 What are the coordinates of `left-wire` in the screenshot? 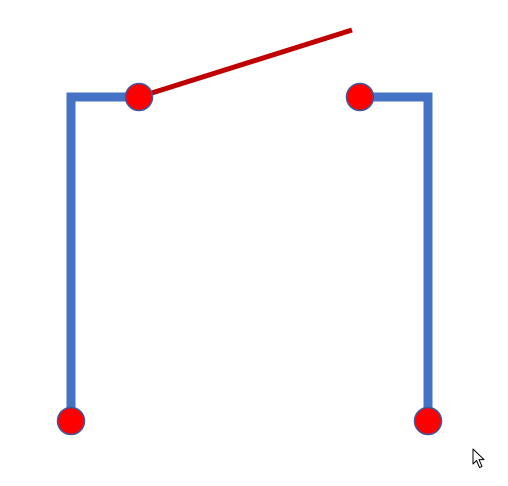 It's located at (102, 256).